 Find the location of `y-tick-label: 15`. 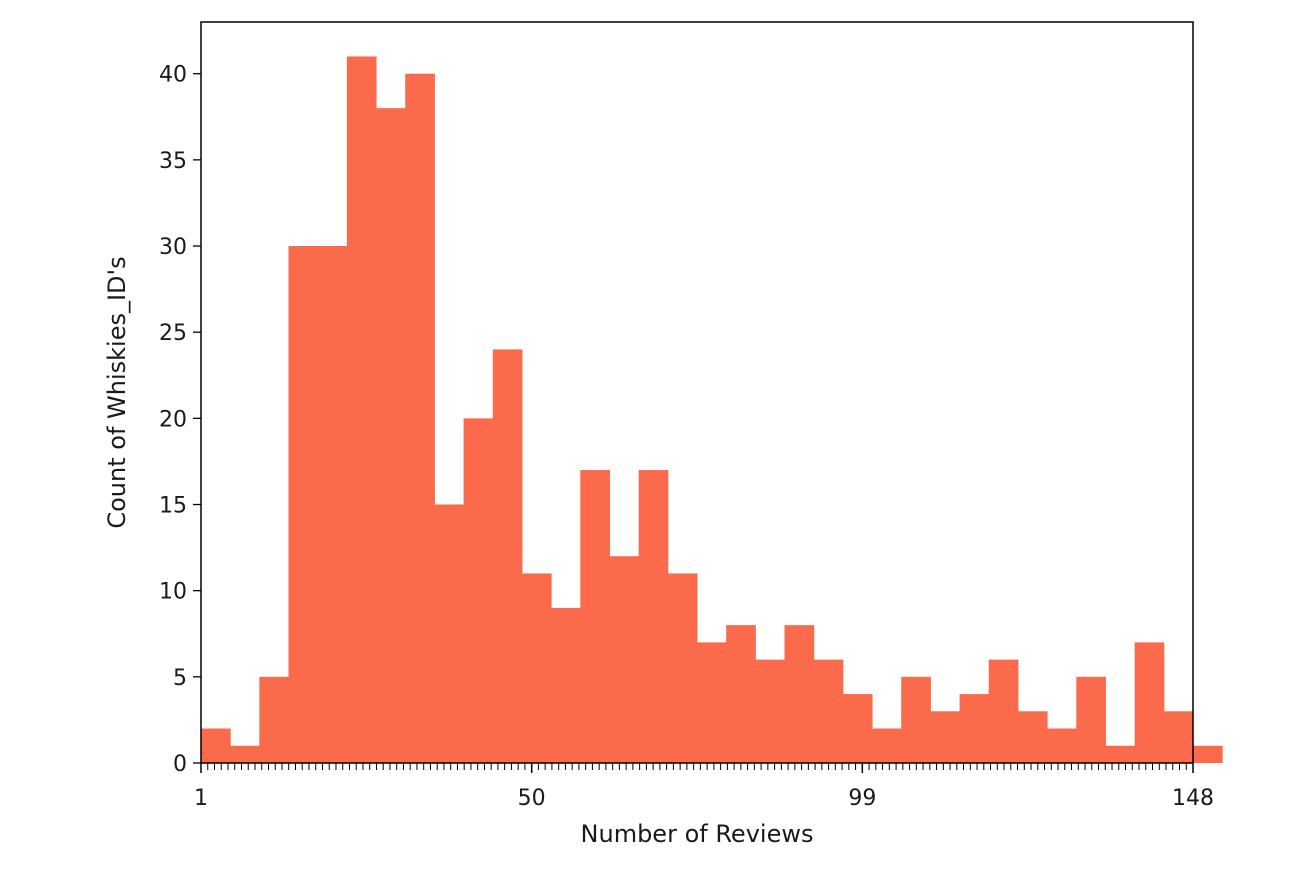

y-tick-label: 15 is located at coordinates (173, 506).